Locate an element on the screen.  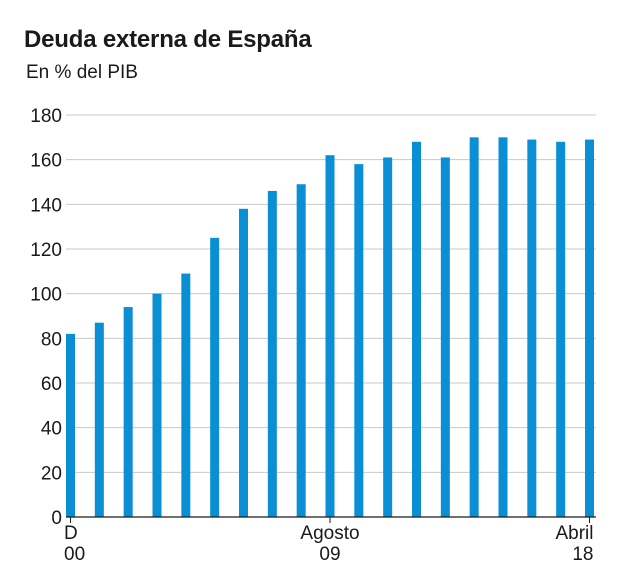
y-tick-label: 40 is located at coordinates (51, 429).